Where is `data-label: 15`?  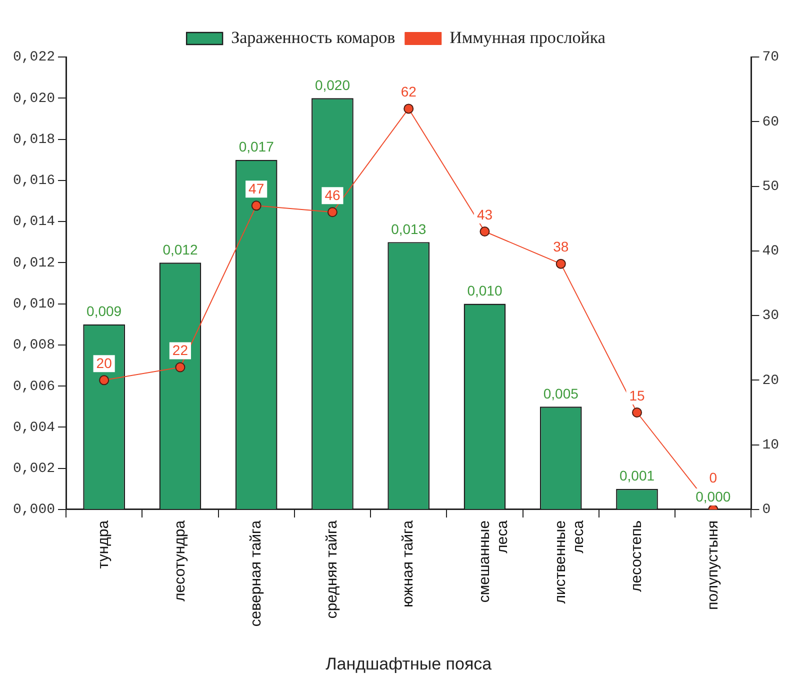 data-label: 15 is located at coordinates (637, 395).